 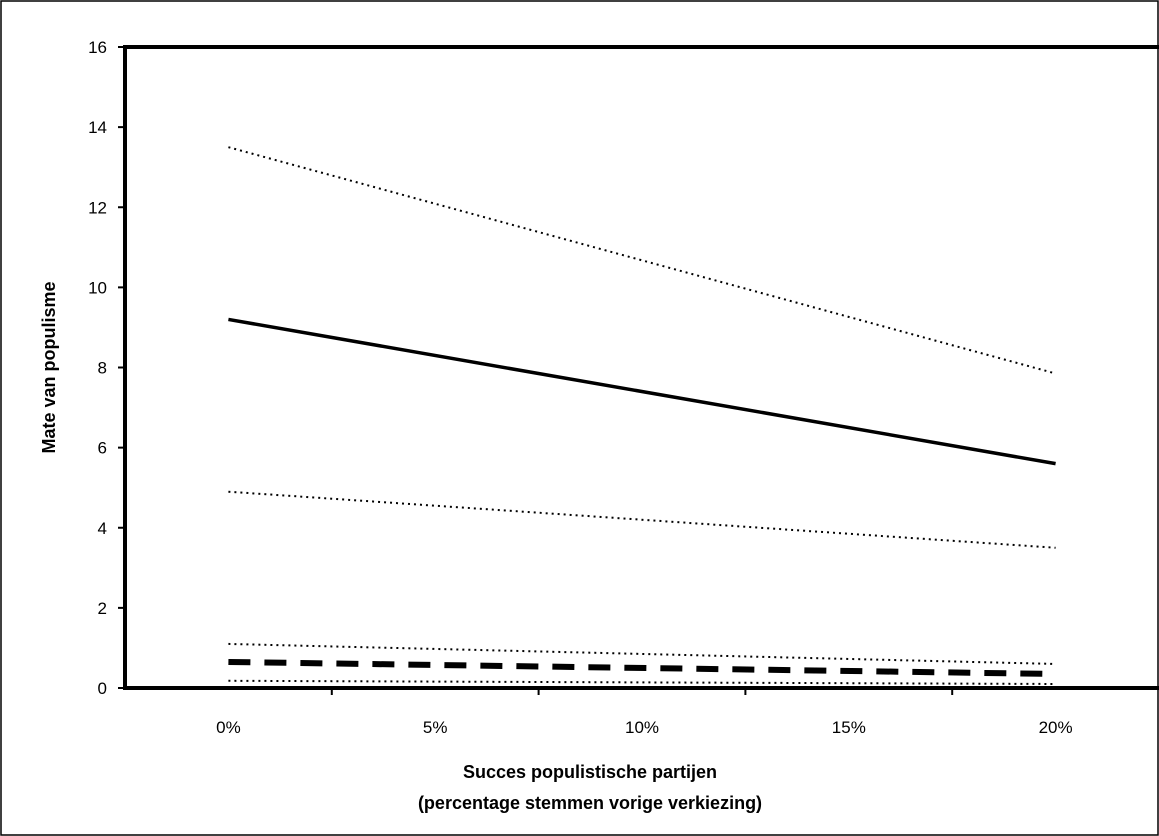 I want to click on y-tick-label: 12, so click(x=97, y=207).